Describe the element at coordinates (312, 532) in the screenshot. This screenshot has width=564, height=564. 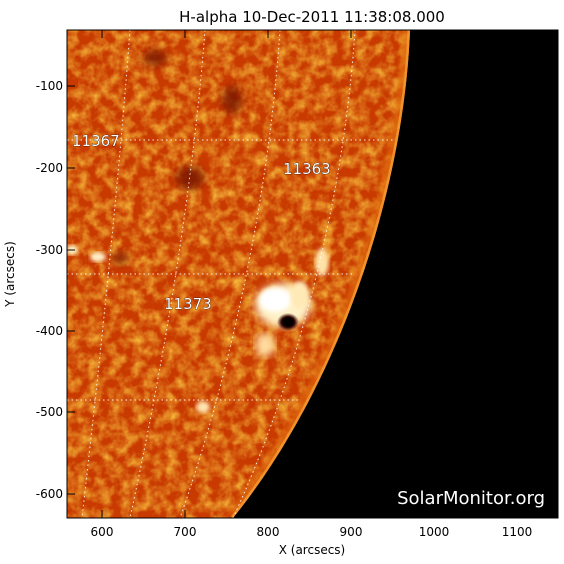
I see `x-tick-labels: 600 700 800 900 1000 1100` at that location.